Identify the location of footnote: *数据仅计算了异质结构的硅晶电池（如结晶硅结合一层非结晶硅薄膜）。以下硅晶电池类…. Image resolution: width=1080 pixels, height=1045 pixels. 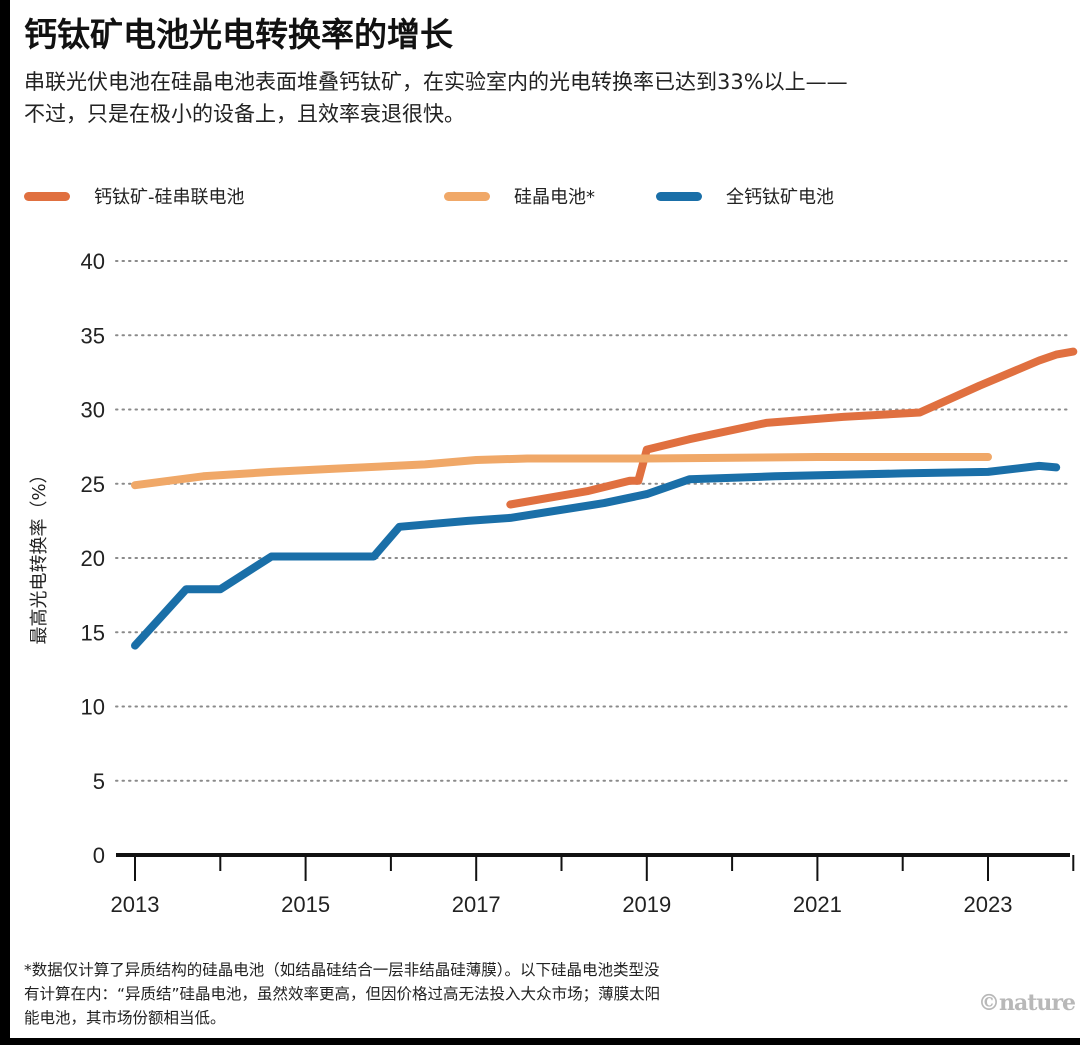
(474, 994).